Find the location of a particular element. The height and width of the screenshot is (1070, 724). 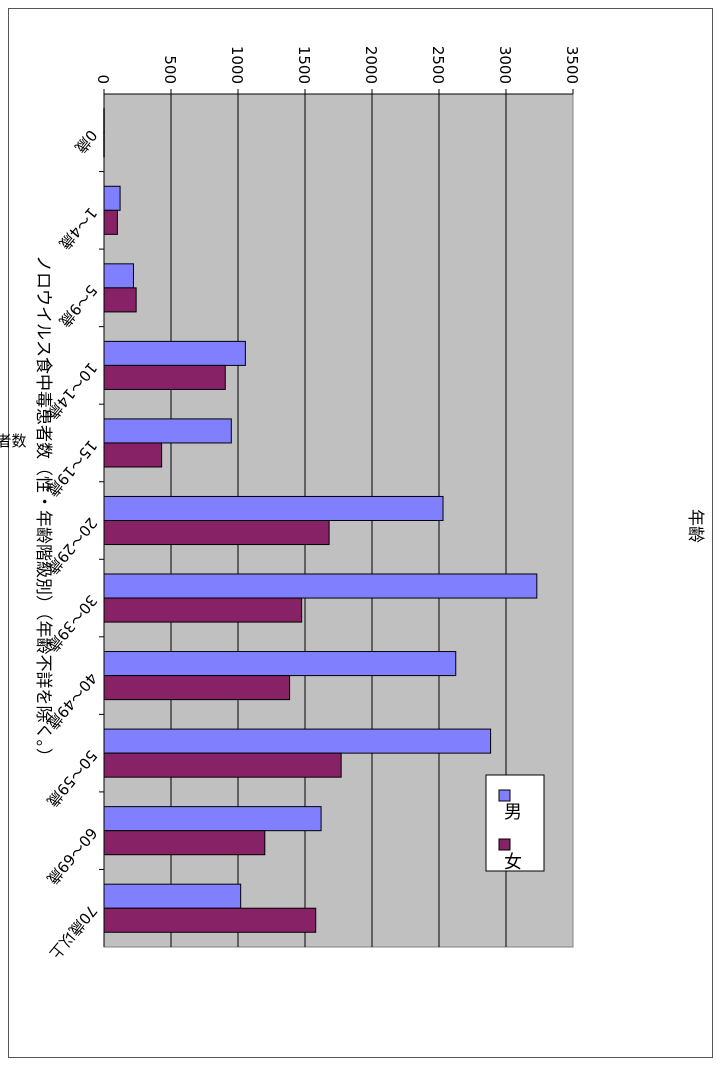

y-axis: 0 500 1000 1500 2000 2500 3000 3500 is located at coordinates (337, 70).